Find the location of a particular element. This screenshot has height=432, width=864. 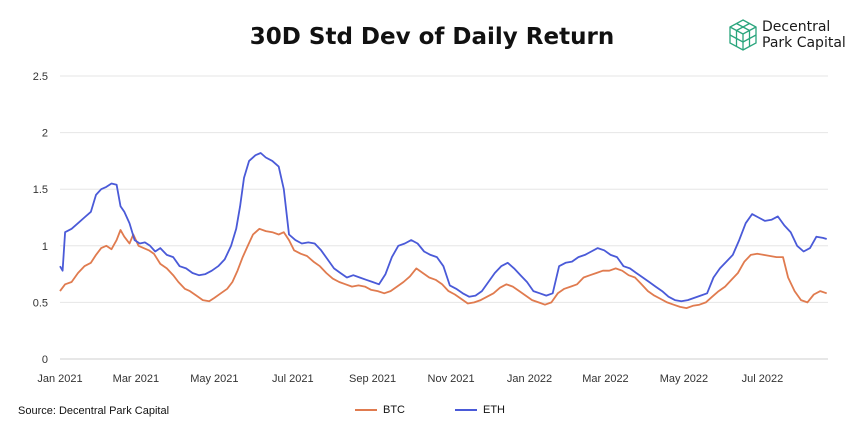

x-tick-label: May 2022 is located at coordinates (684, 379).